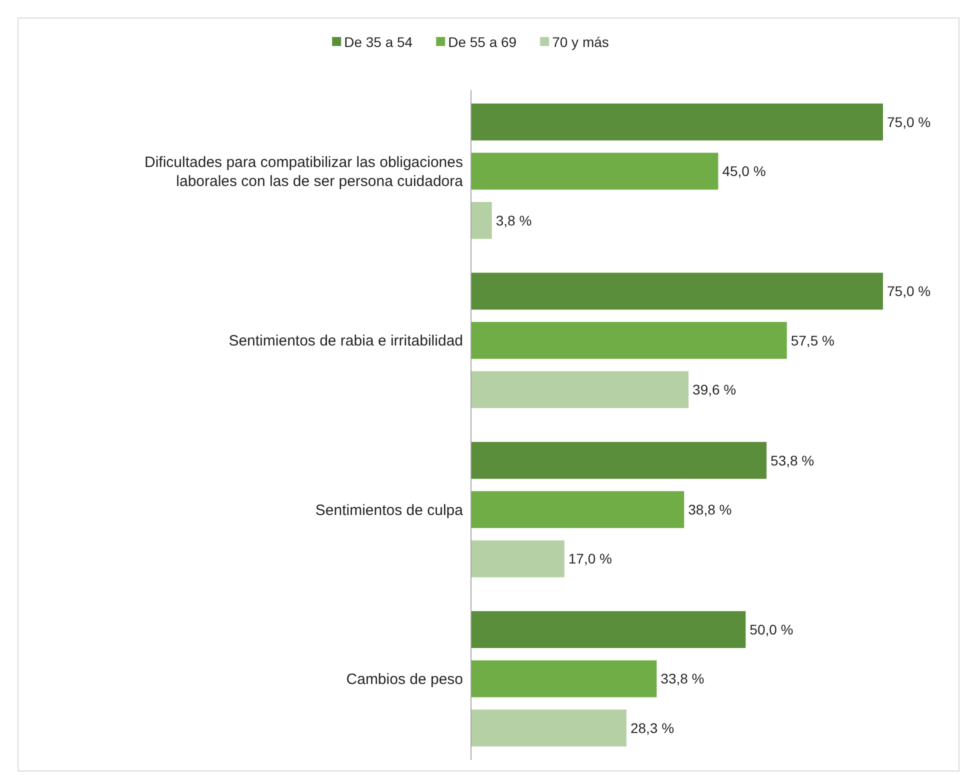 This screenshot has width=961, height=775. Describe the element at coordinates (482, 42) in the screenshot. I see `legend-label: De 55 a 69` at that location.